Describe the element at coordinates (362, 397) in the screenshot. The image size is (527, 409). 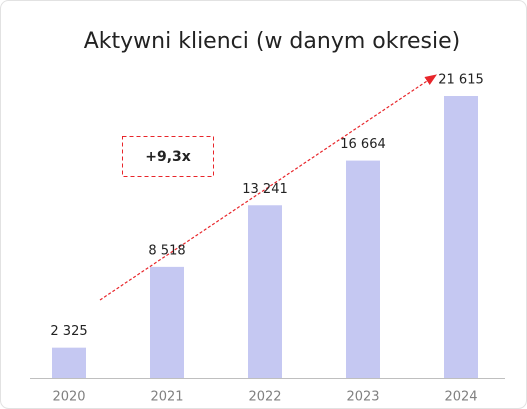
I see `x-tick-label: 2023` at that location.